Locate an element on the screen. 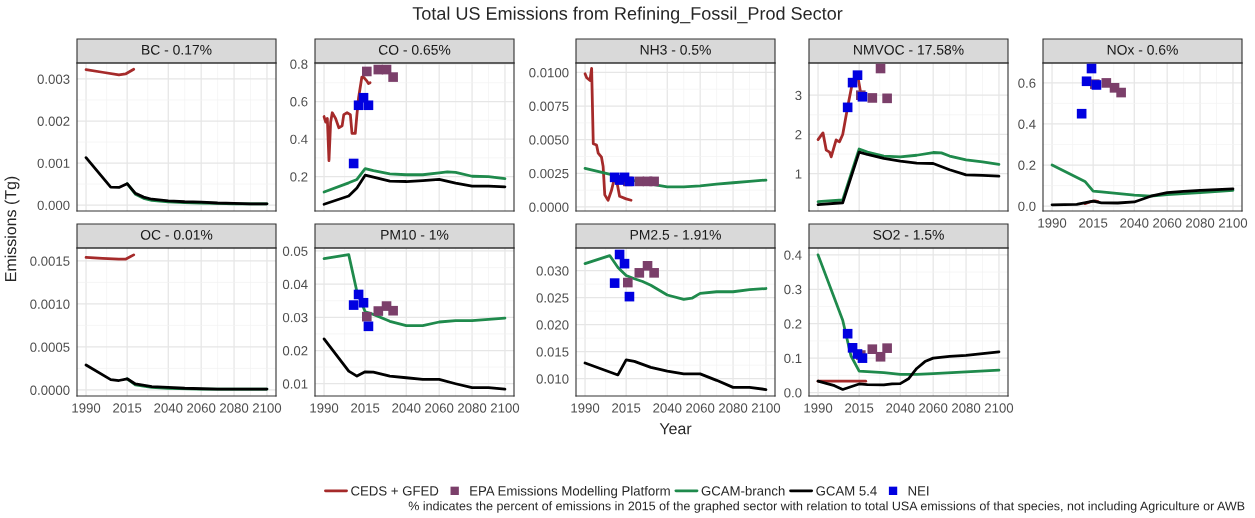  legend-label: CEDS + GFED is located at coordinates (395, 491).